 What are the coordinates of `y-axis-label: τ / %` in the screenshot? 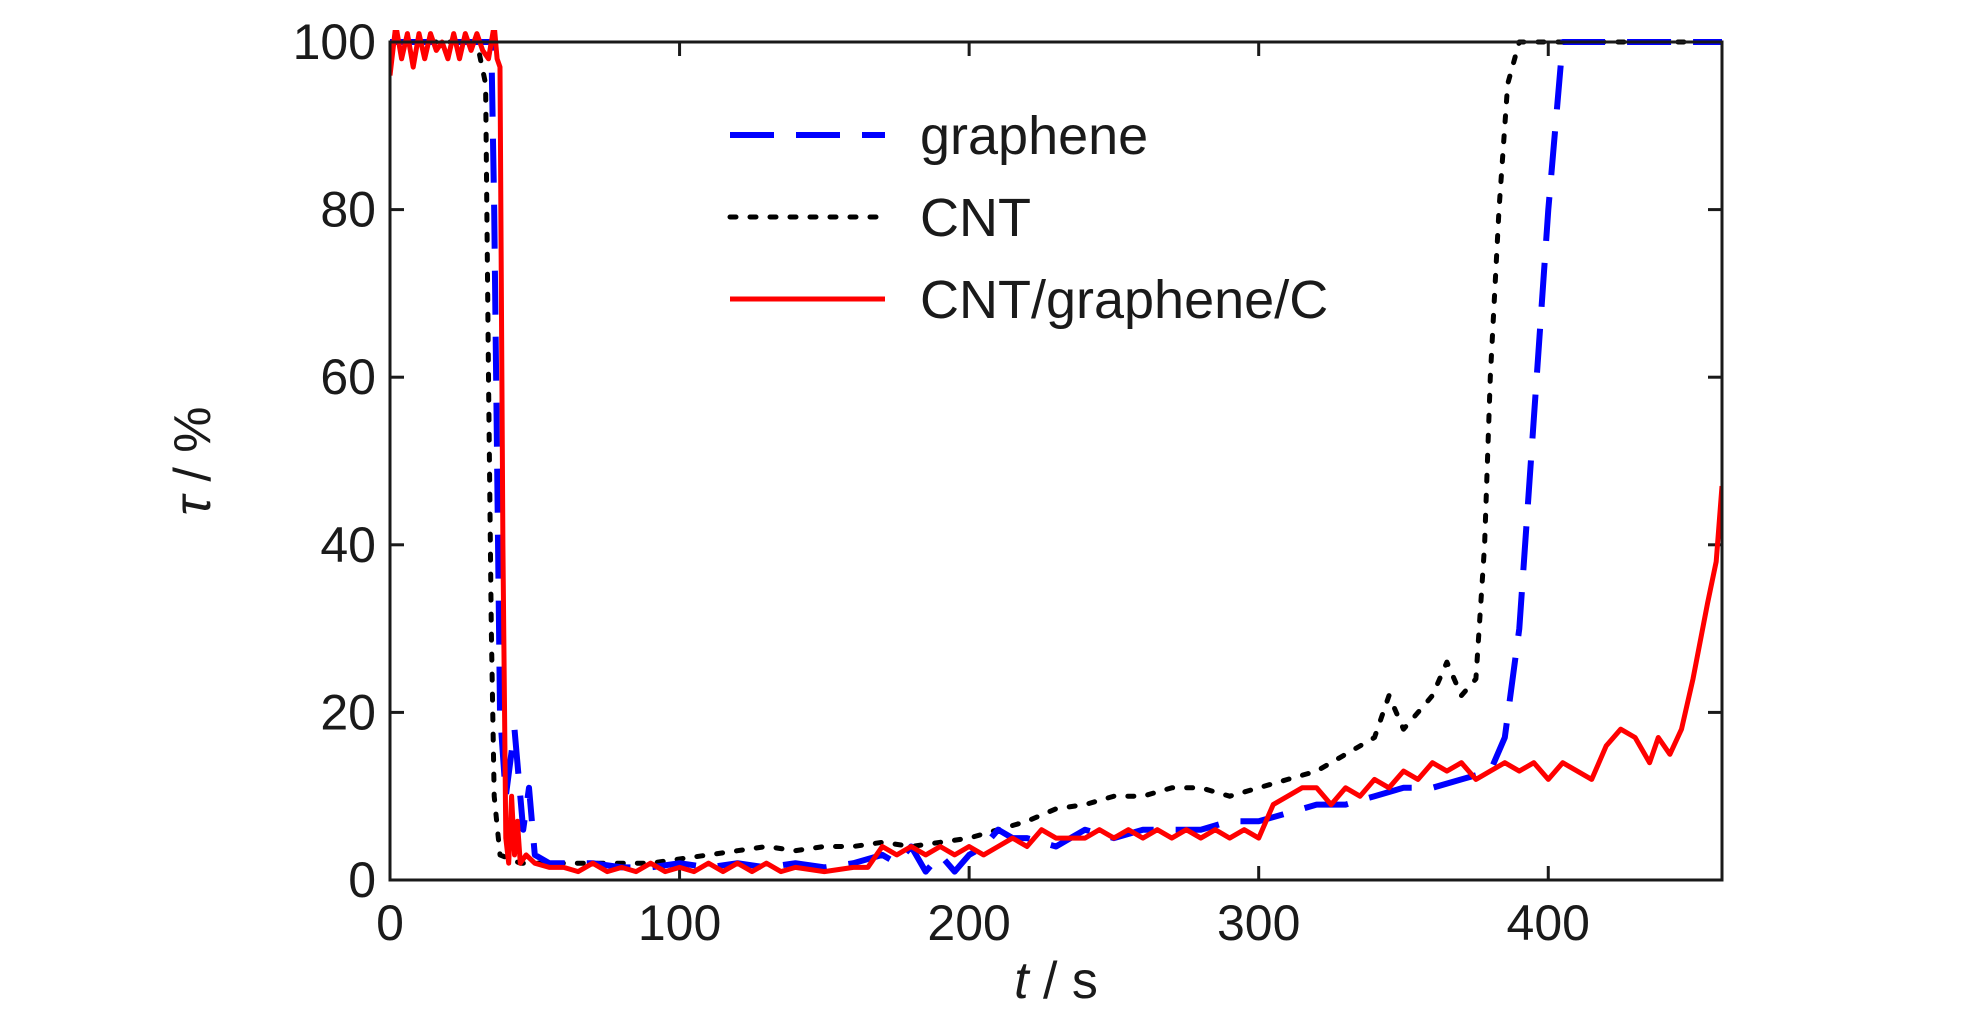 It's located at (193, 460).